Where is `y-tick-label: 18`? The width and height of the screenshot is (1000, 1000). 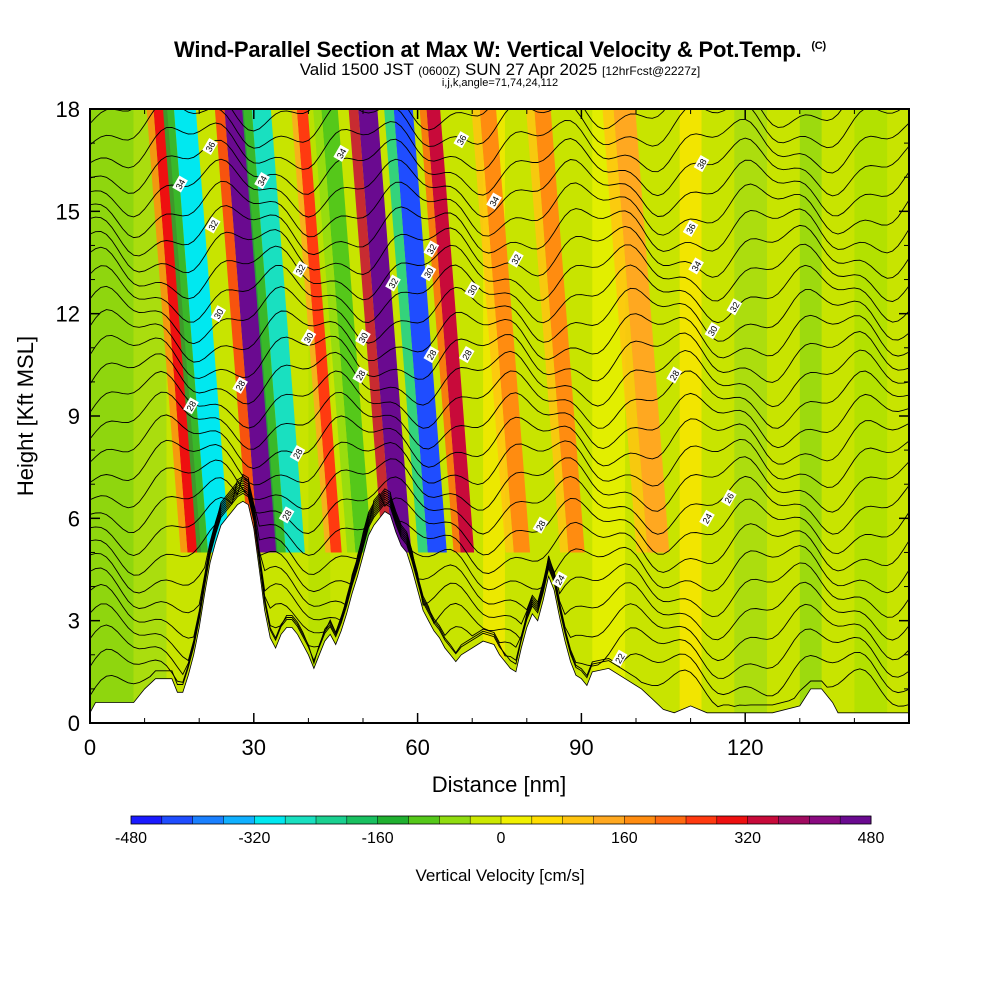
y-tick-label: 18 is located at coordinates (68, 109).